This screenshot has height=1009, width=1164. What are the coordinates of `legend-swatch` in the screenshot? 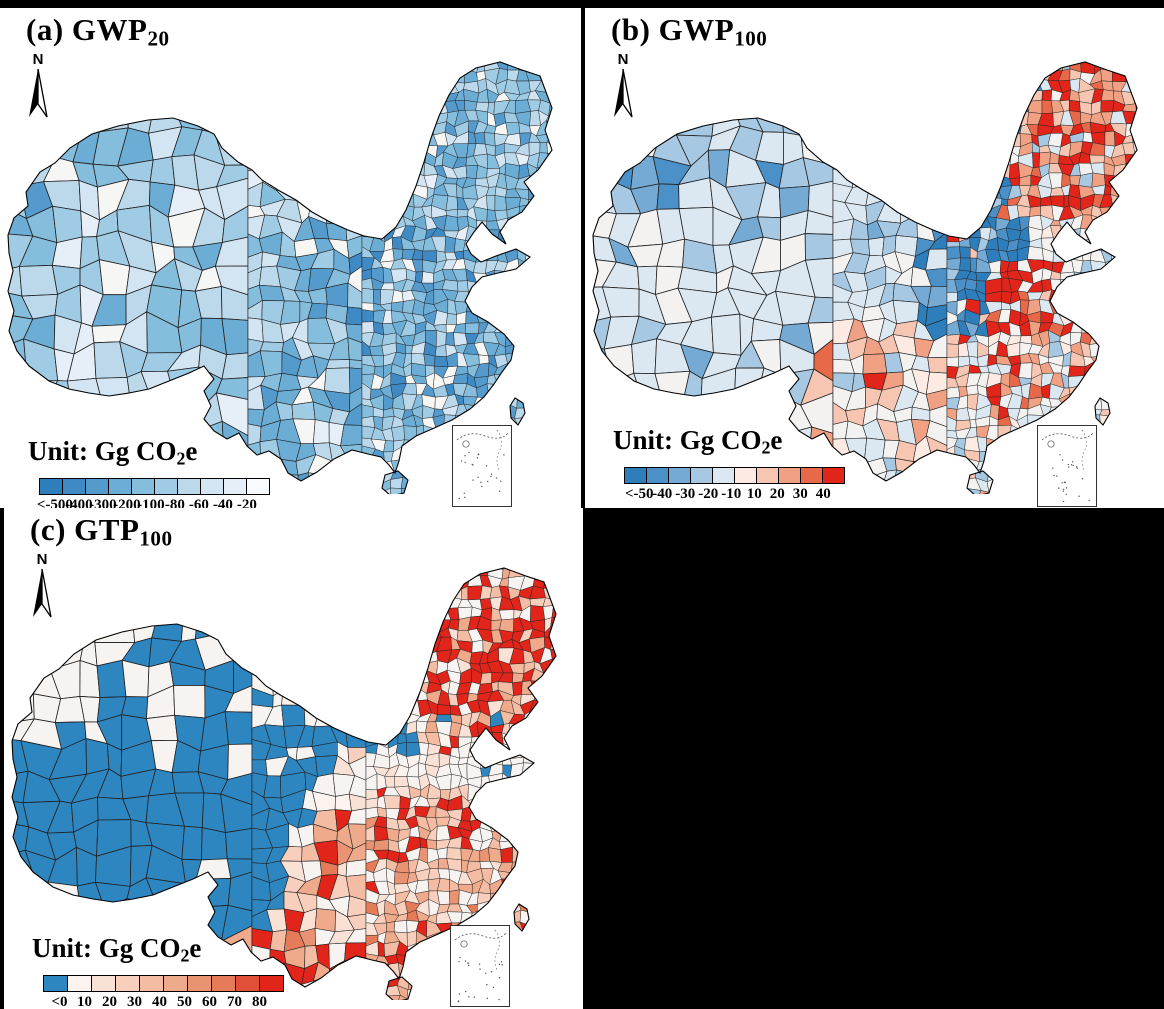 It's located at (151, 984).